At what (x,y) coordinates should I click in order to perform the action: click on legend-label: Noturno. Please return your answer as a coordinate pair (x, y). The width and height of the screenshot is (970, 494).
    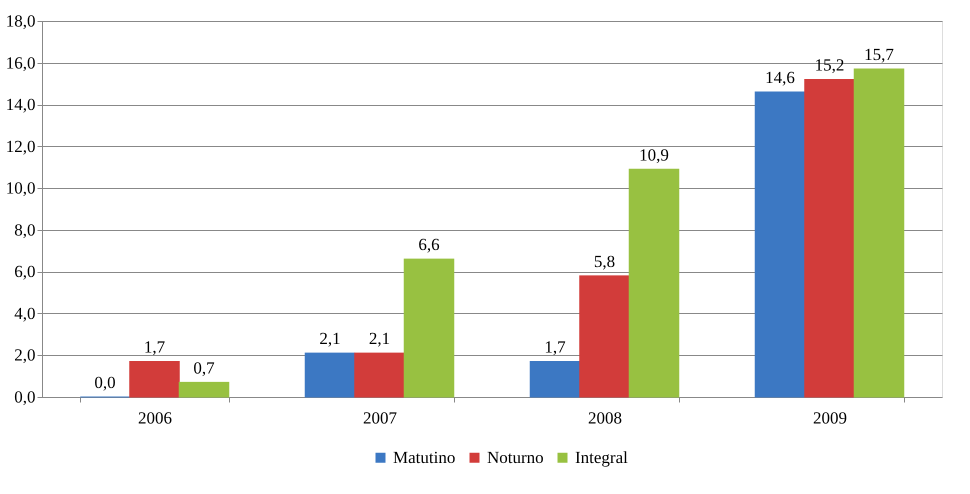
    Looking at the image, I should click on (515, 457).